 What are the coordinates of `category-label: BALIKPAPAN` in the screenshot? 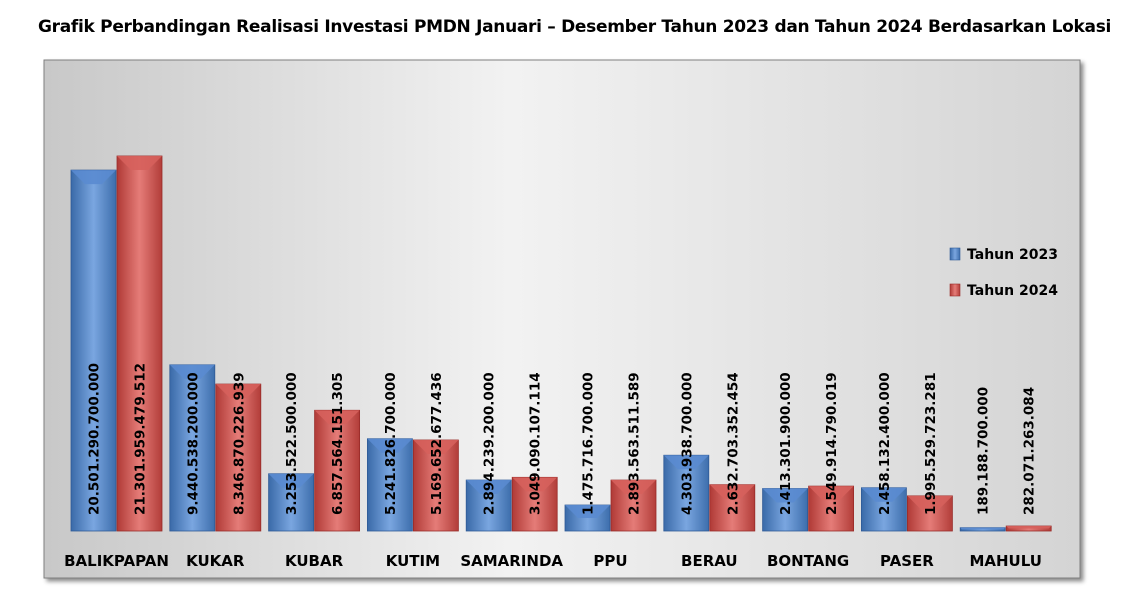 It's located at (116, 561).